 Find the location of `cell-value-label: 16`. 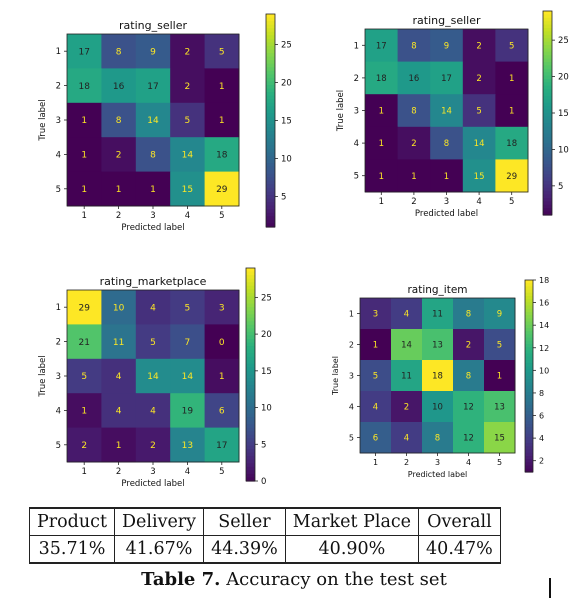

cell-value-label: 16 is located at coordinates (119, 87).